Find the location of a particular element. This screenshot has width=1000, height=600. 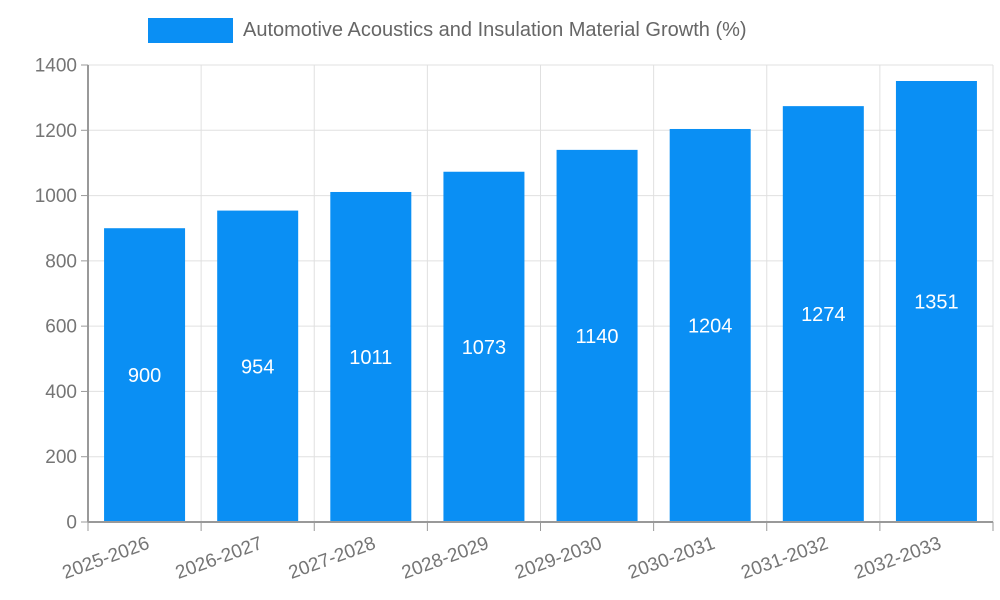

bar-2027-2028 is located at coordinates (371, 356).